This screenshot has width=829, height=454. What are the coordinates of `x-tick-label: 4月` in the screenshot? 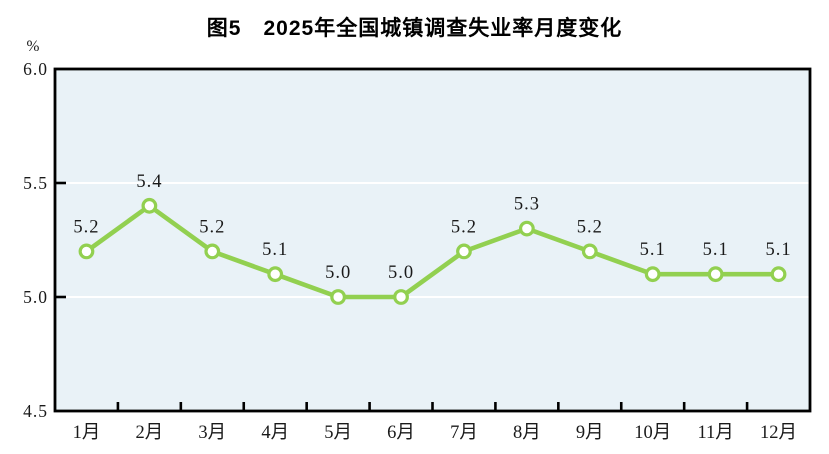 It's located at (275, 433).